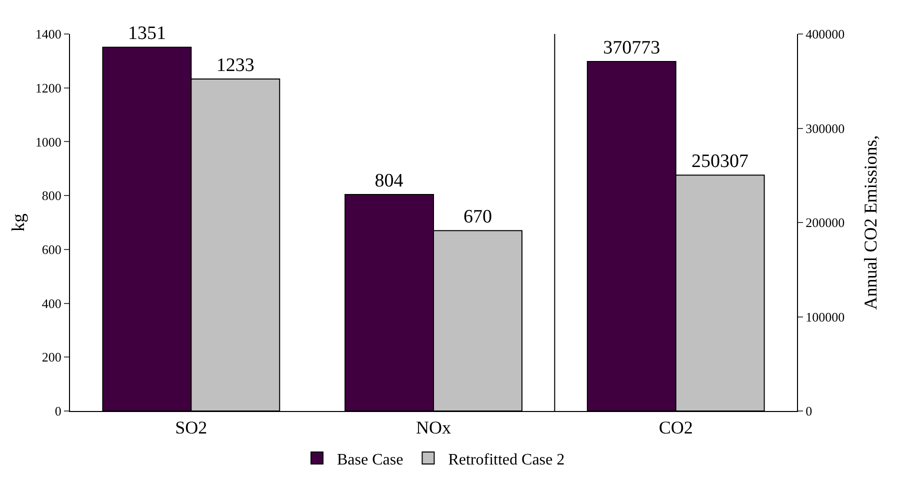 The image size is (910, 487). I want to click on data-label: 1233, so click(235, 65).